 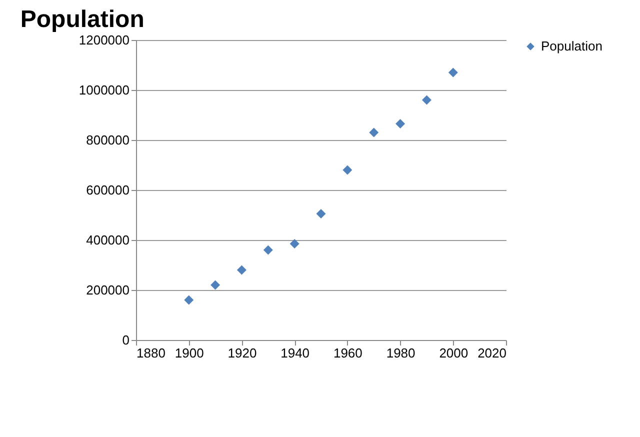 What do you see at coordinates (108, 240) in the screenshot?
I see `y-tick-label: 400000` at bounding box center [108, 240].